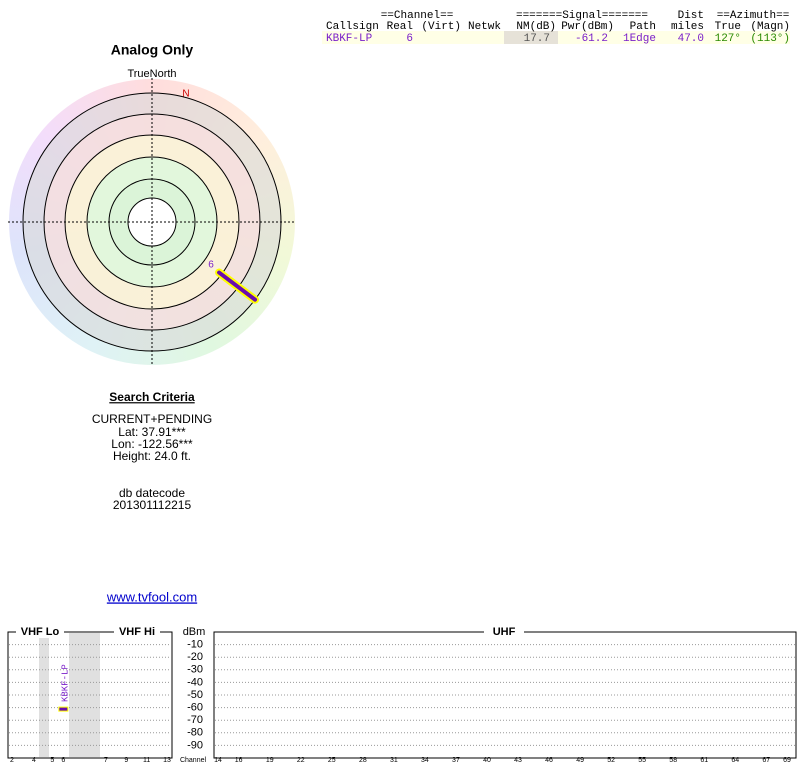 The height and width of the screenshot is (768, 800). I want to click on nm-bg, so click(531, 37).